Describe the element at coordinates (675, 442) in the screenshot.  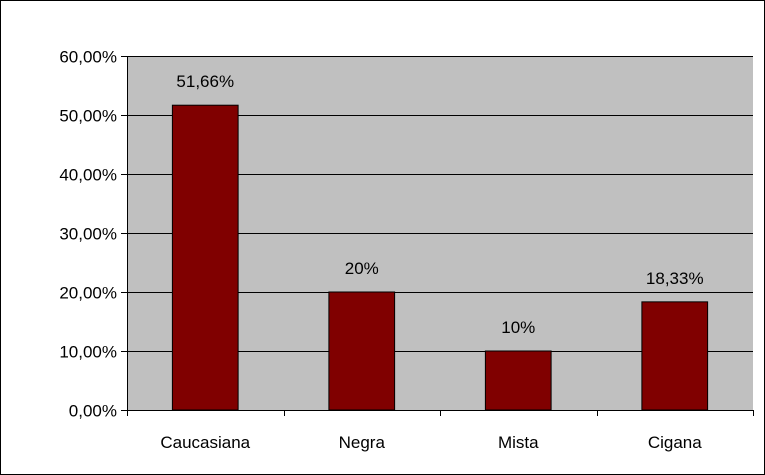
I see `x-tick-label: Cigana` at that location.